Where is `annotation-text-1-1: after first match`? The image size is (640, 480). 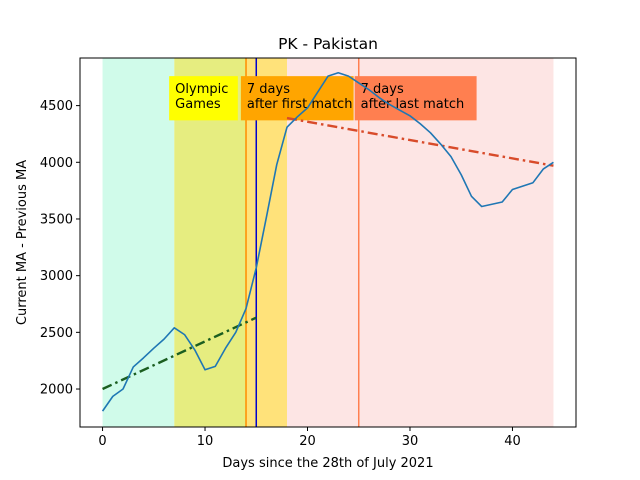
annotation-text-1-1: after first match is located at coordinates (300, 104).